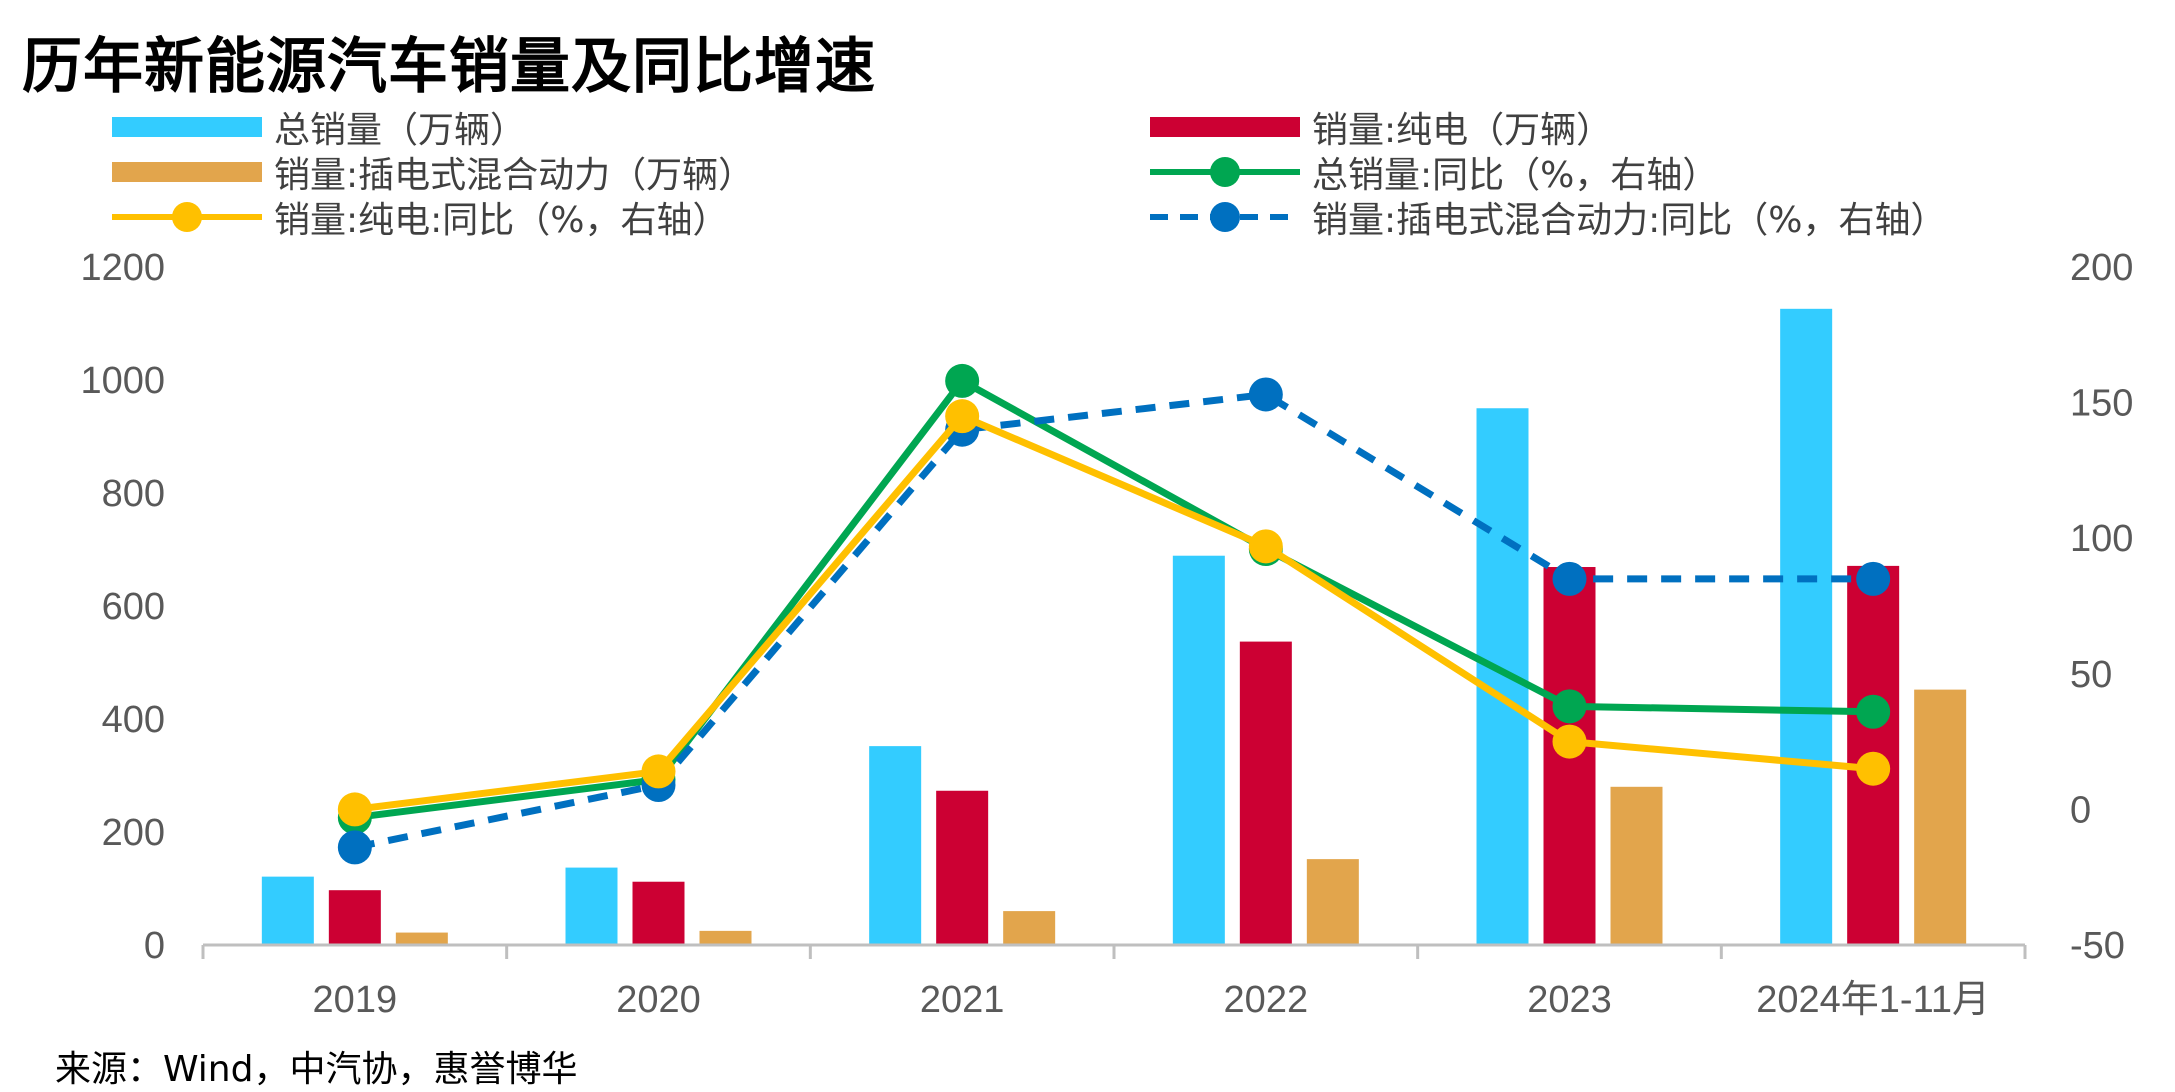 The image size is (2175, 1092). I want to click on legend-item-bev: 销量:纯电（万辆）, so click(1381, 128).